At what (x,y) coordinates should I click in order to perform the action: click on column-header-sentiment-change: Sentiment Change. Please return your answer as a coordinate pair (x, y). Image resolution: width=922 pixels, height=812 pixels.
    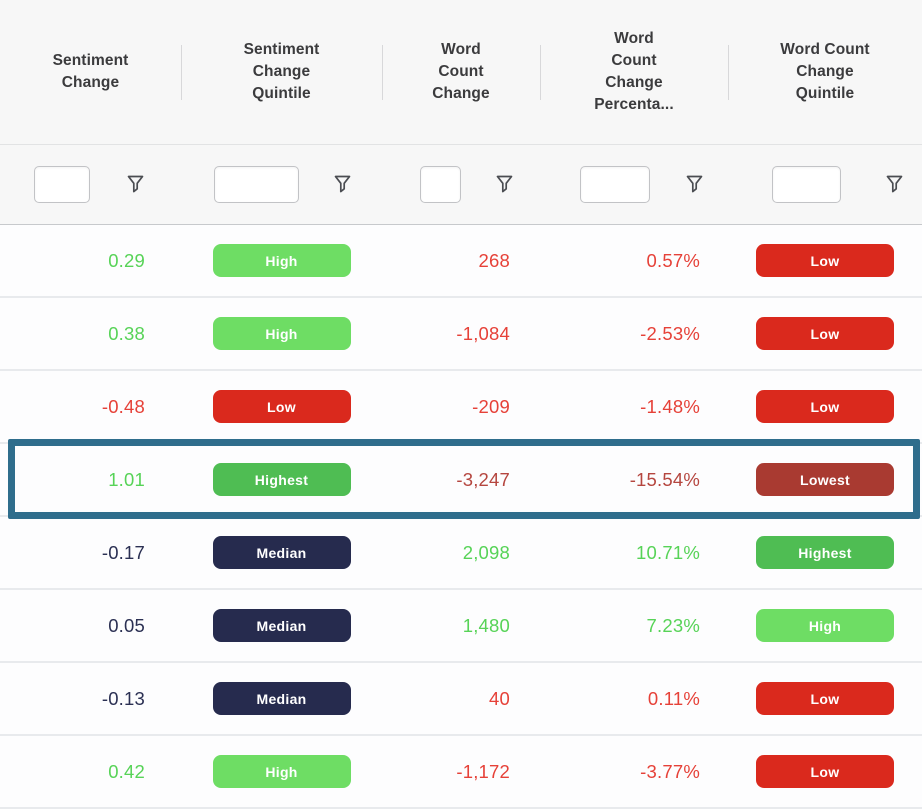
    Looking at the image, I should click on (90, 72).